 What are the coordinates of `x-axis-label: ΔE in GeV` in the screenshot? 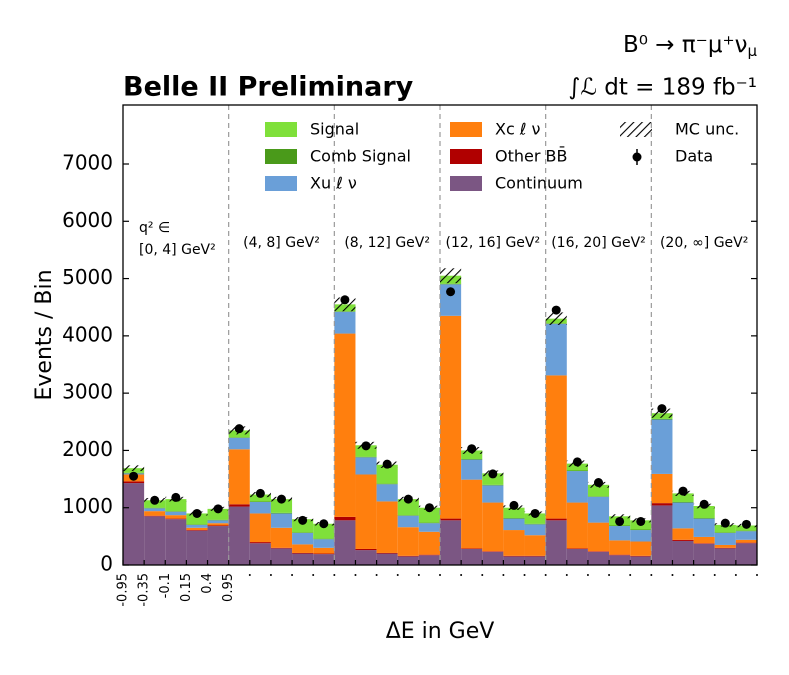 It's located at (440, 631).